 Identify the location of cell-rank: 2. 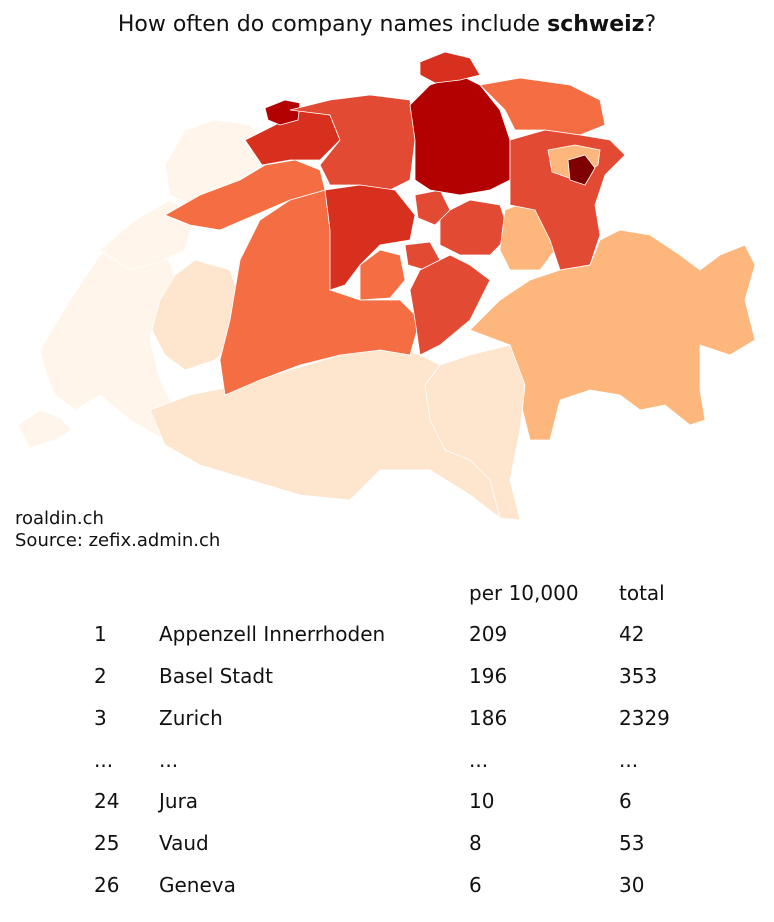
(100, 676).